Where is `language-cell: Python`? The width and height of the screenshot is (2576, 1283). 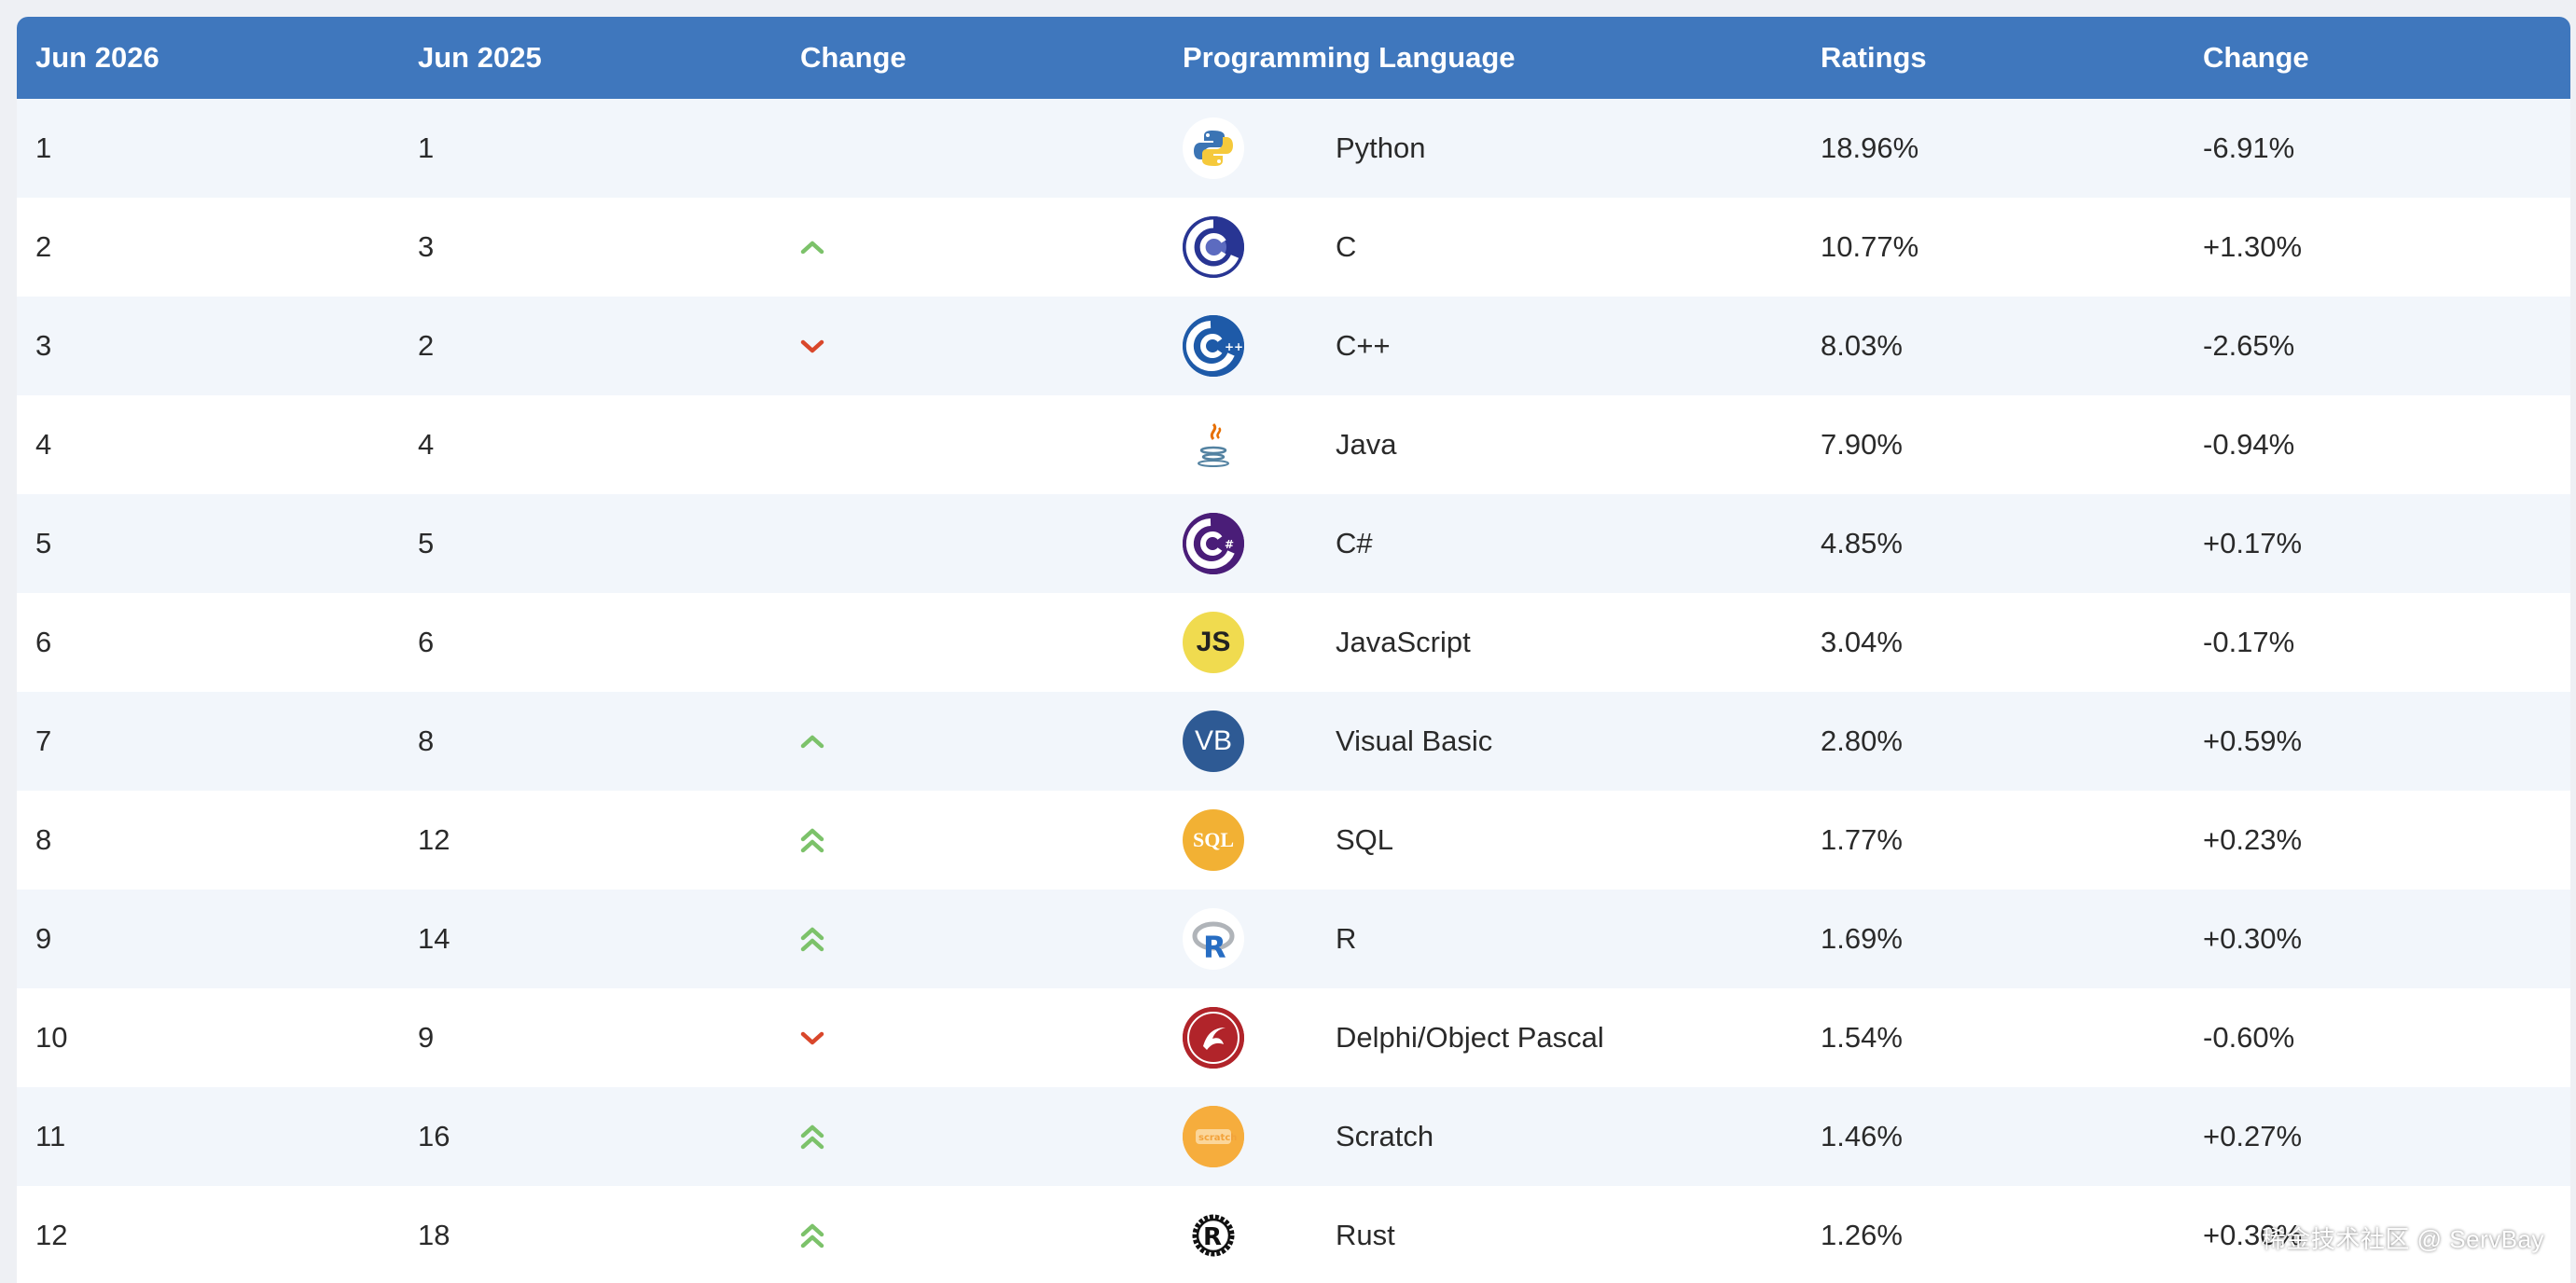
language-cell: Python is located at coordinates (1483, 148).